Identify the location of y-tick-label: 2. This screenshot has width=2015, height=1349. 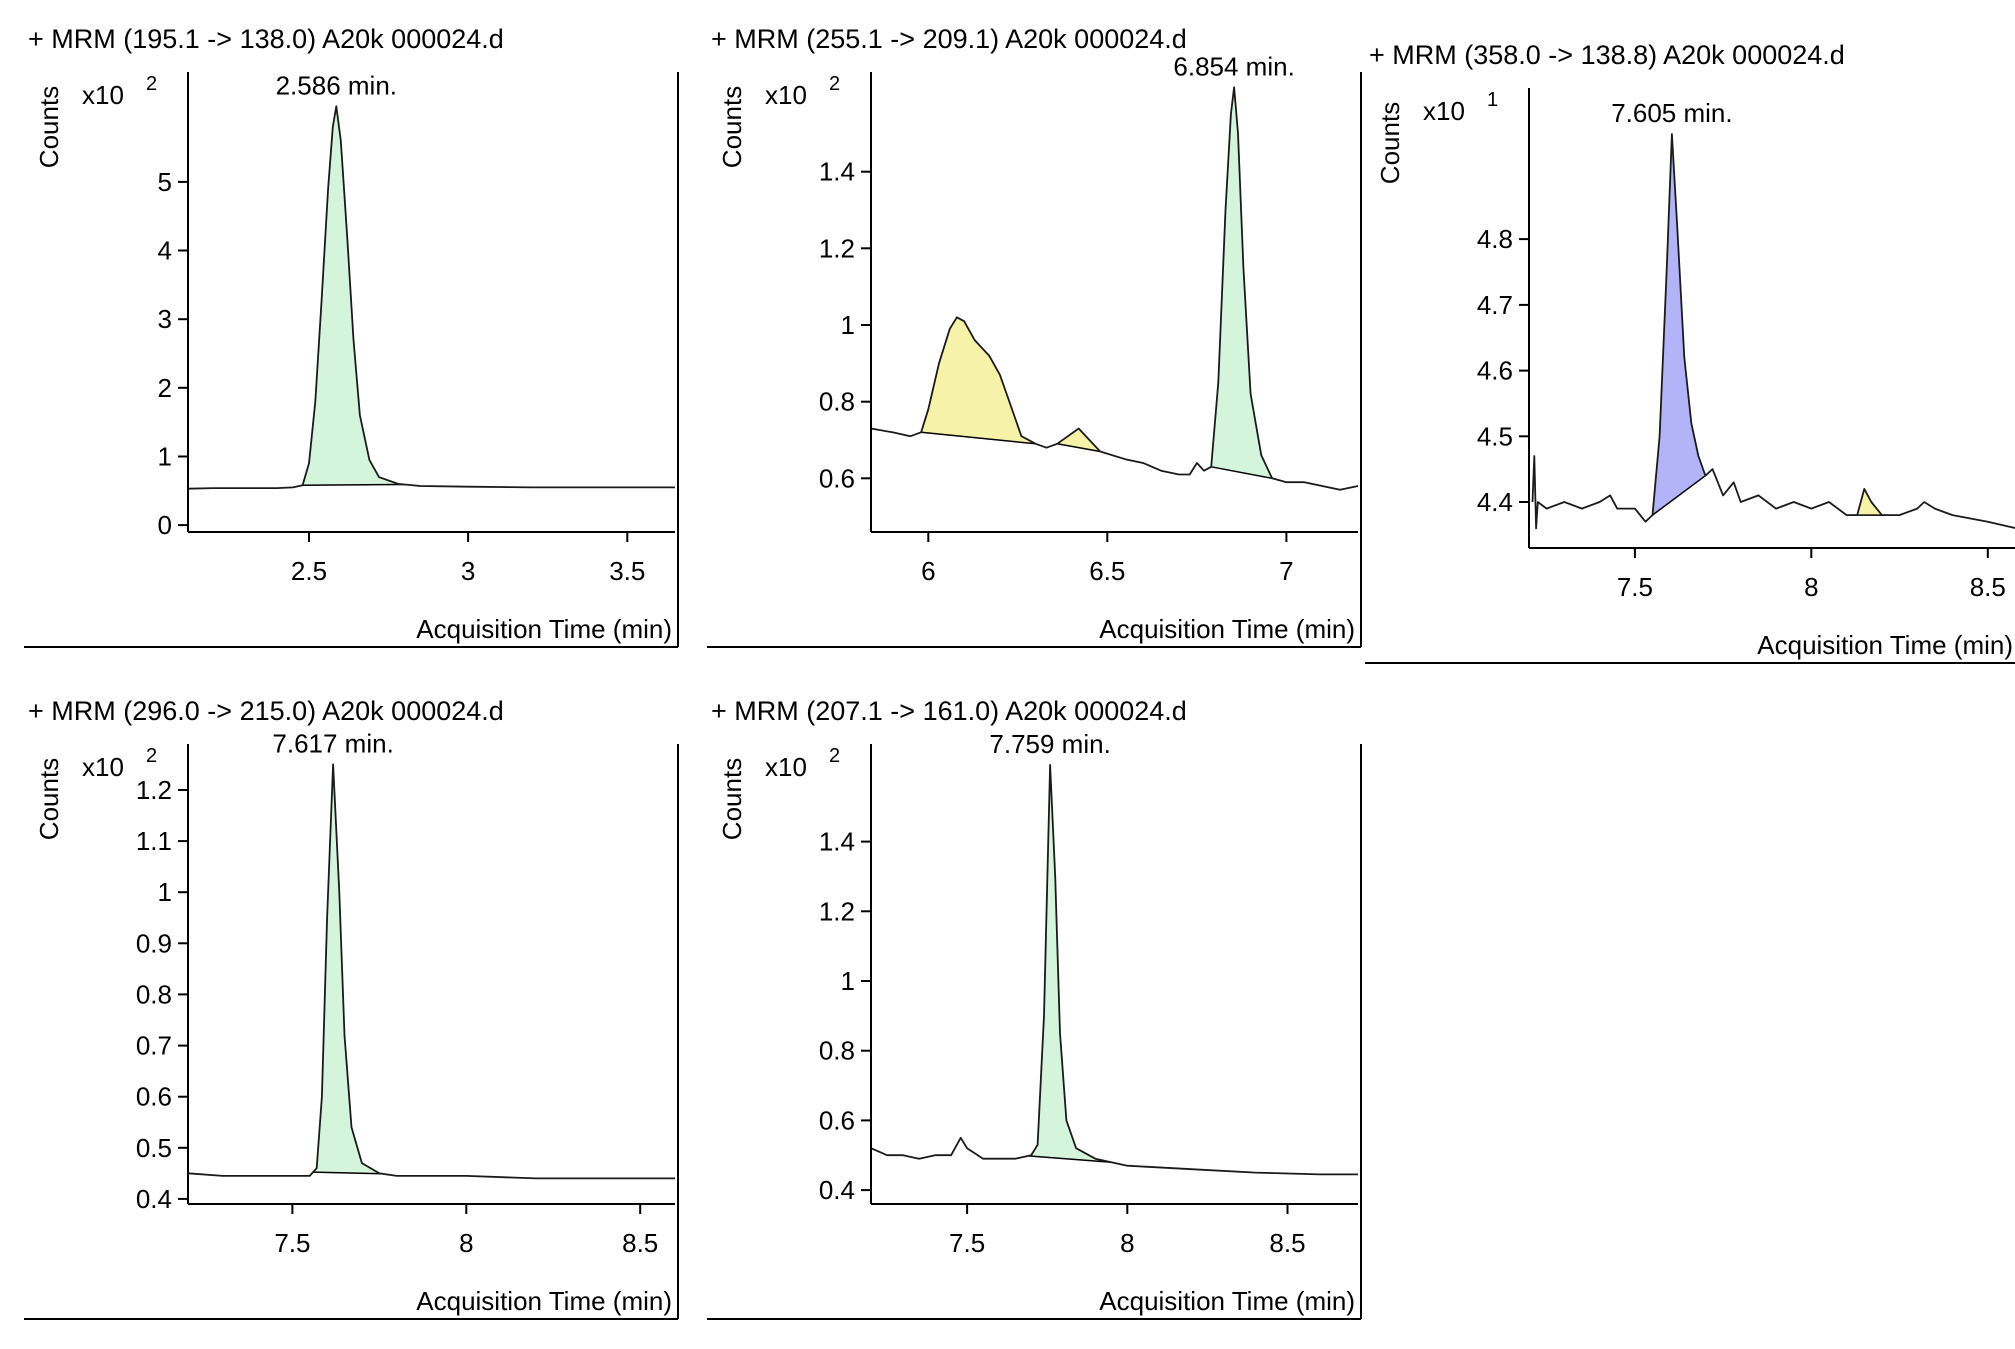
(165, 388).